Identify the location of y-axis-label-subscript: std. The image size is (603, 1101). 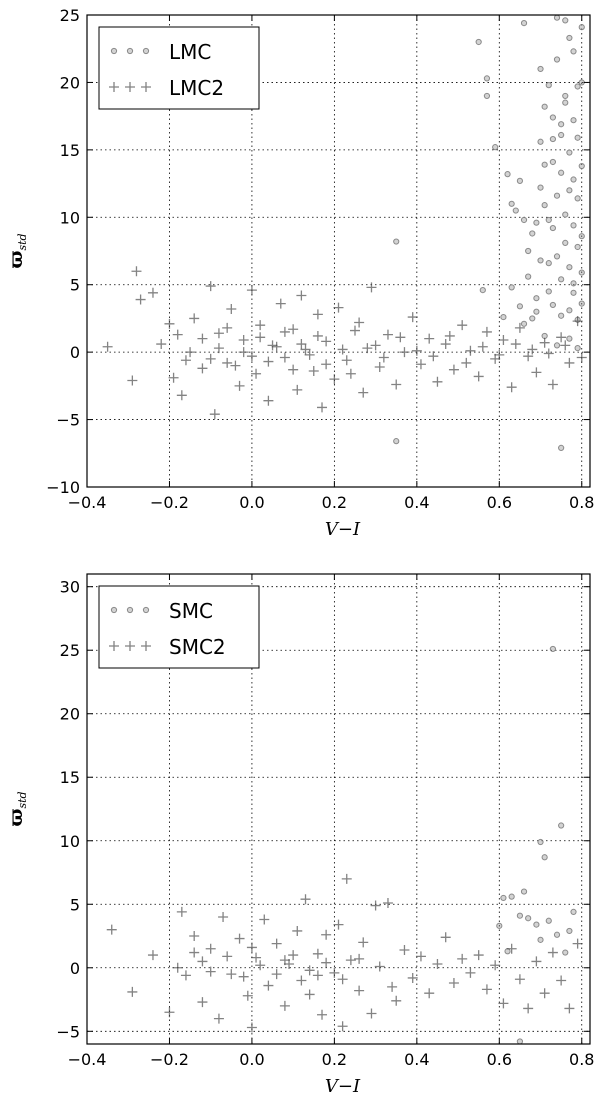
(22, 241).